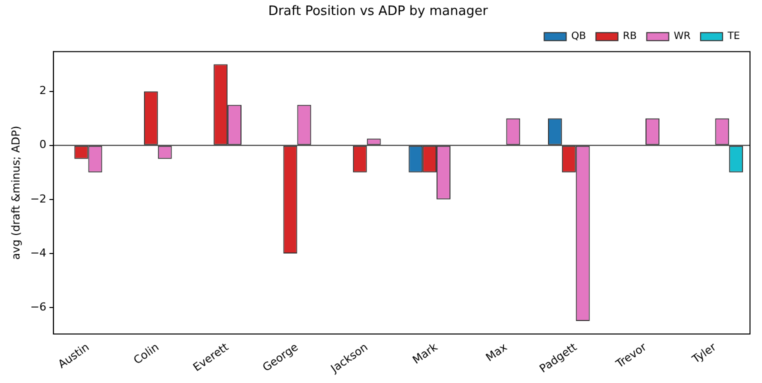 The image size is (762, 383). Describe the element at coordinates (733, 36) in the screenshot. I see `legend-label: TE` at that location.